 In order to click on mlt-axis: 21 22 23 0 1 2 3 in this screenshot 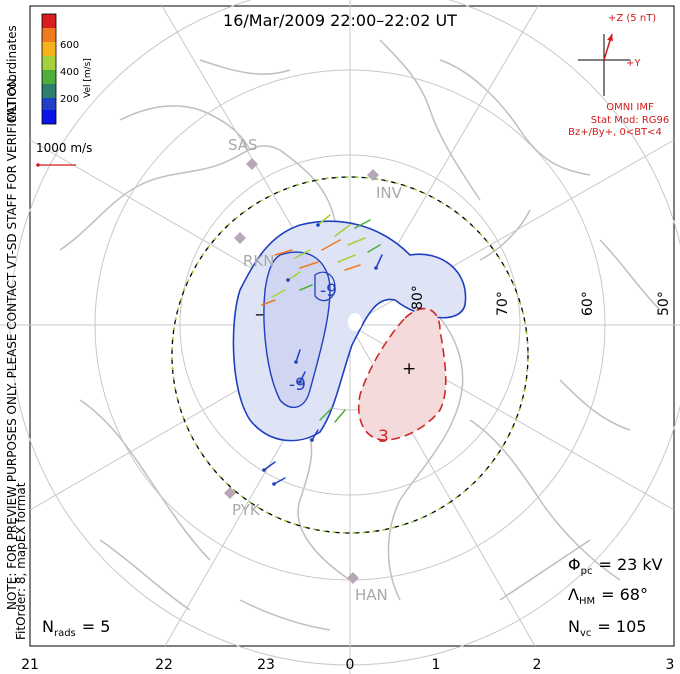, I will do `click(347, 665)`.